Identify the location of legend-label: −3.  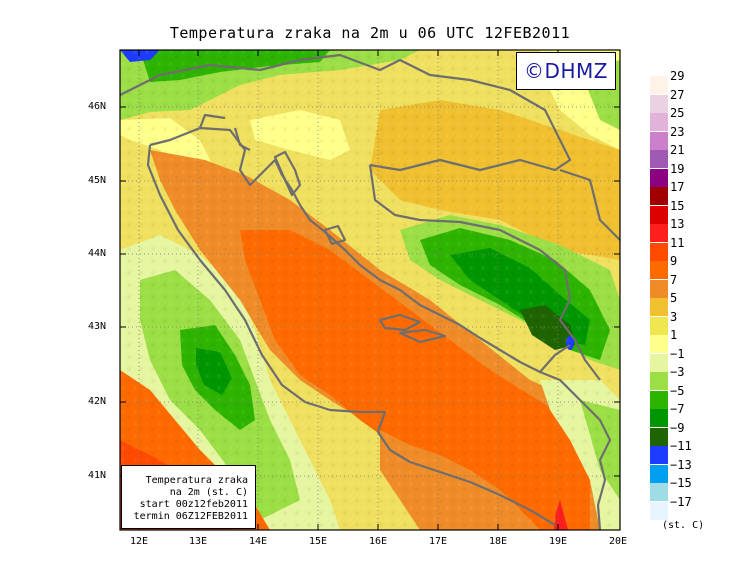
(677, 372).